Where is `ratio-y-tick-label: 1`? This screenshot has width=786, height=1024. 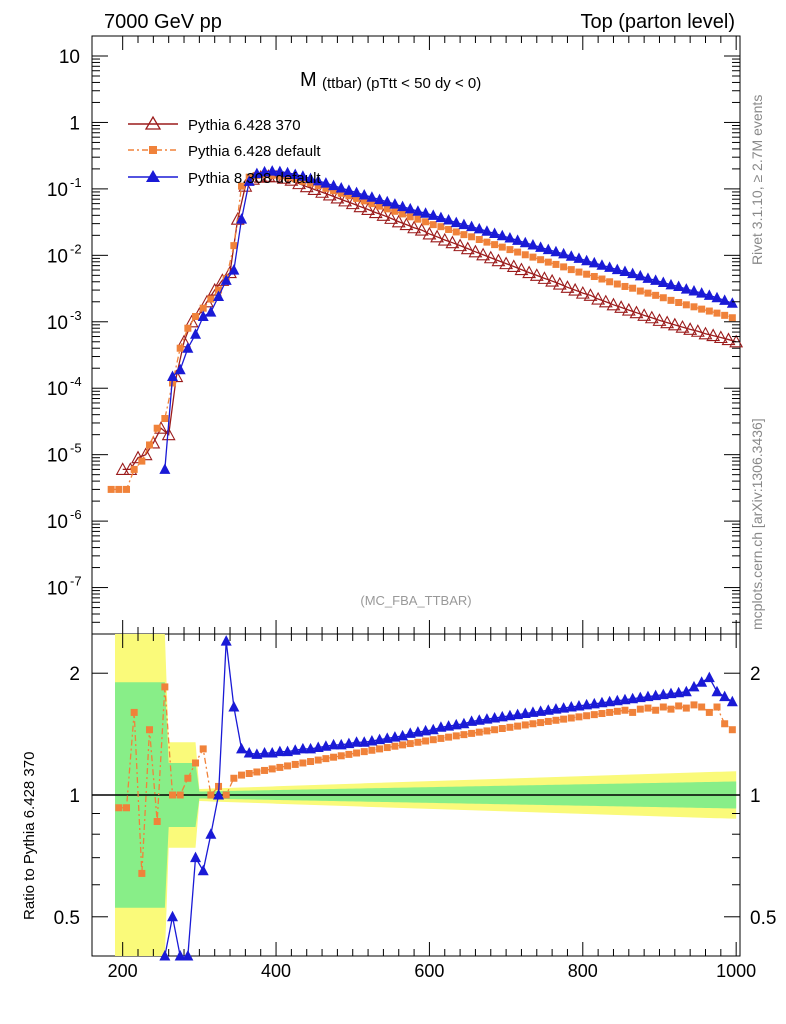
ratio-y-tick-label: 1 is located at coordinates (74, 796).